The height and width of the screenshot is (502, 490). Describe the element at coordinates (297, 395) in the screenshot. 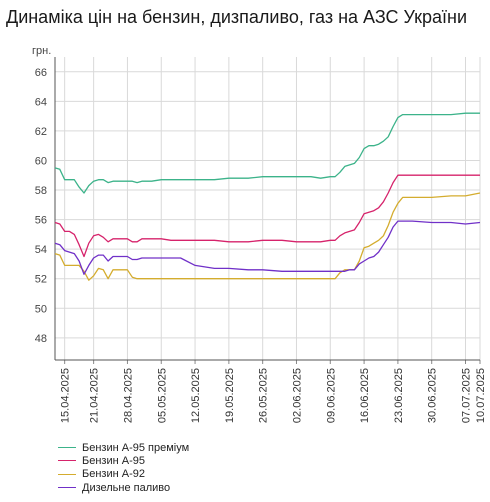

I see `x-tick-label: 02.06.2025` at that location.